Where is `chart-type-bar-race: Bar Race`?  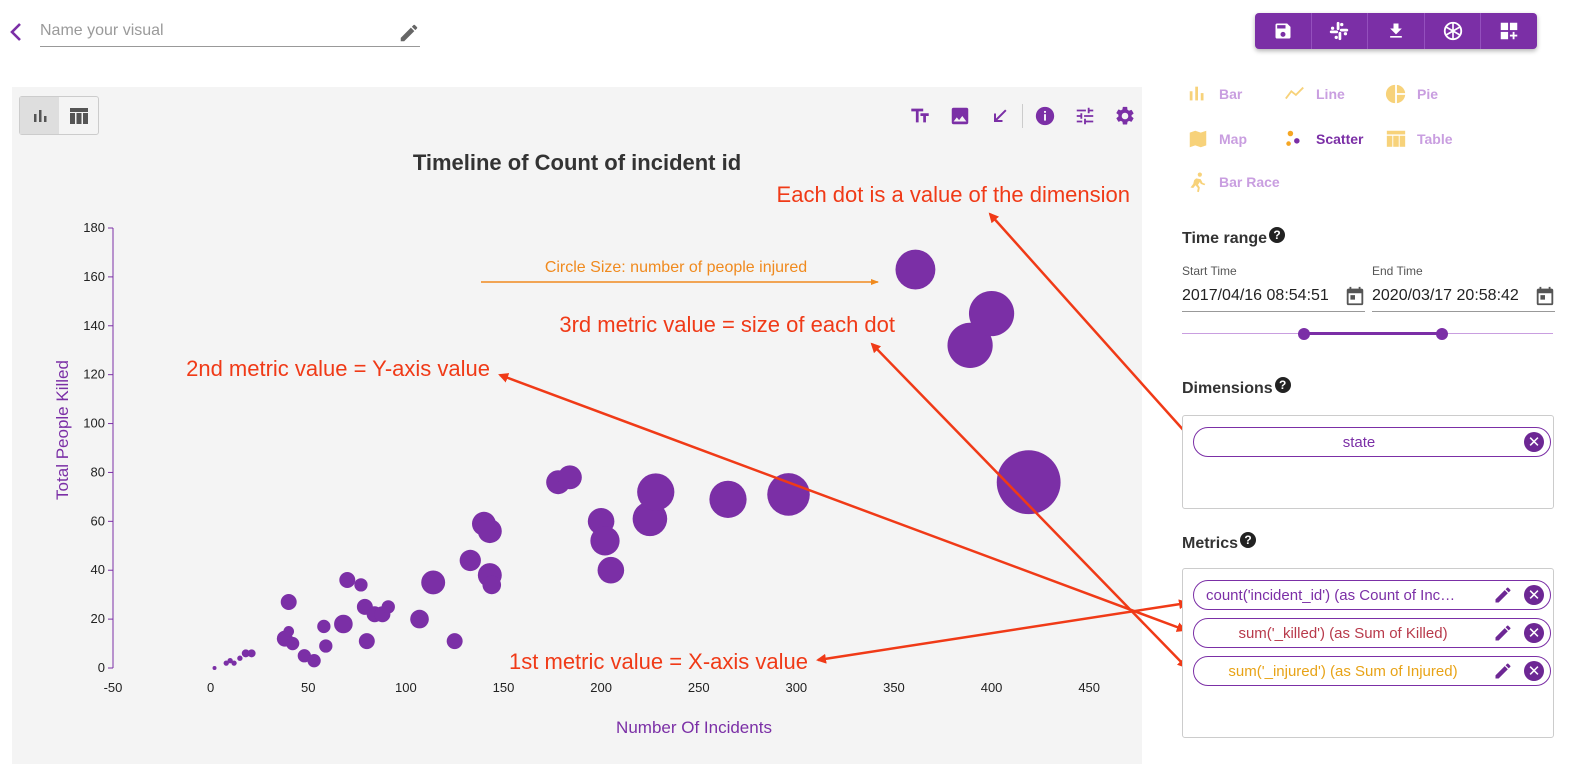 chart-type-bar-race: Bar Race is located at coordinates (1233, 182).